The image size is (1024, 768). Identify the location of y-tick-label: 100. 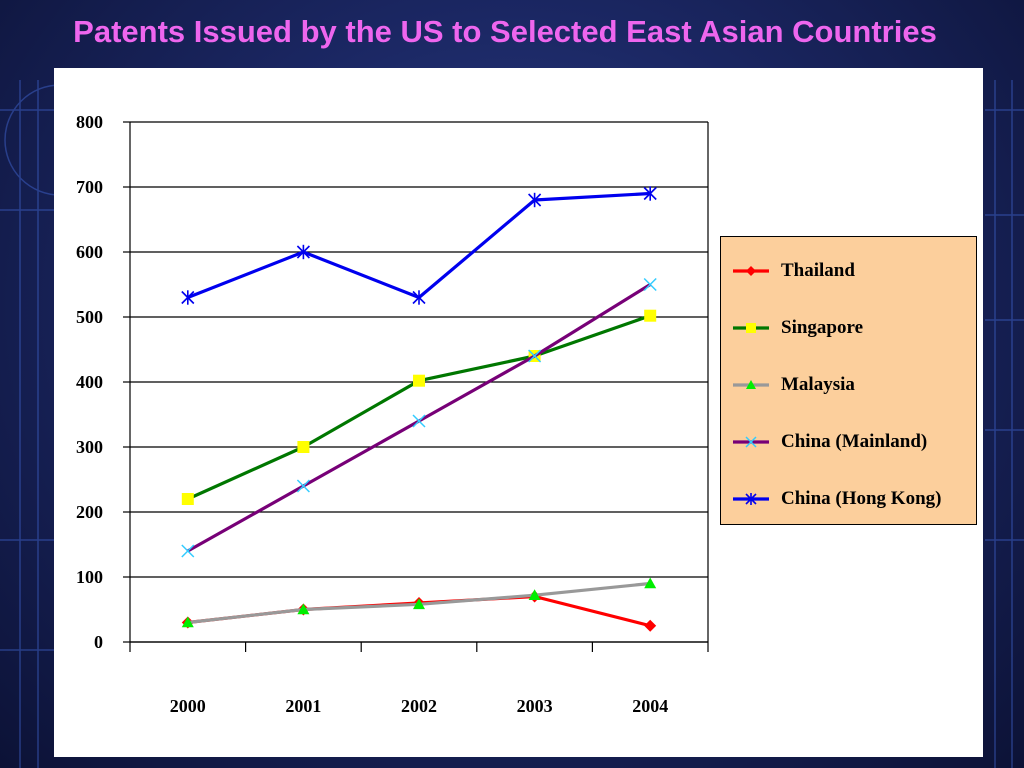
(89, 577).